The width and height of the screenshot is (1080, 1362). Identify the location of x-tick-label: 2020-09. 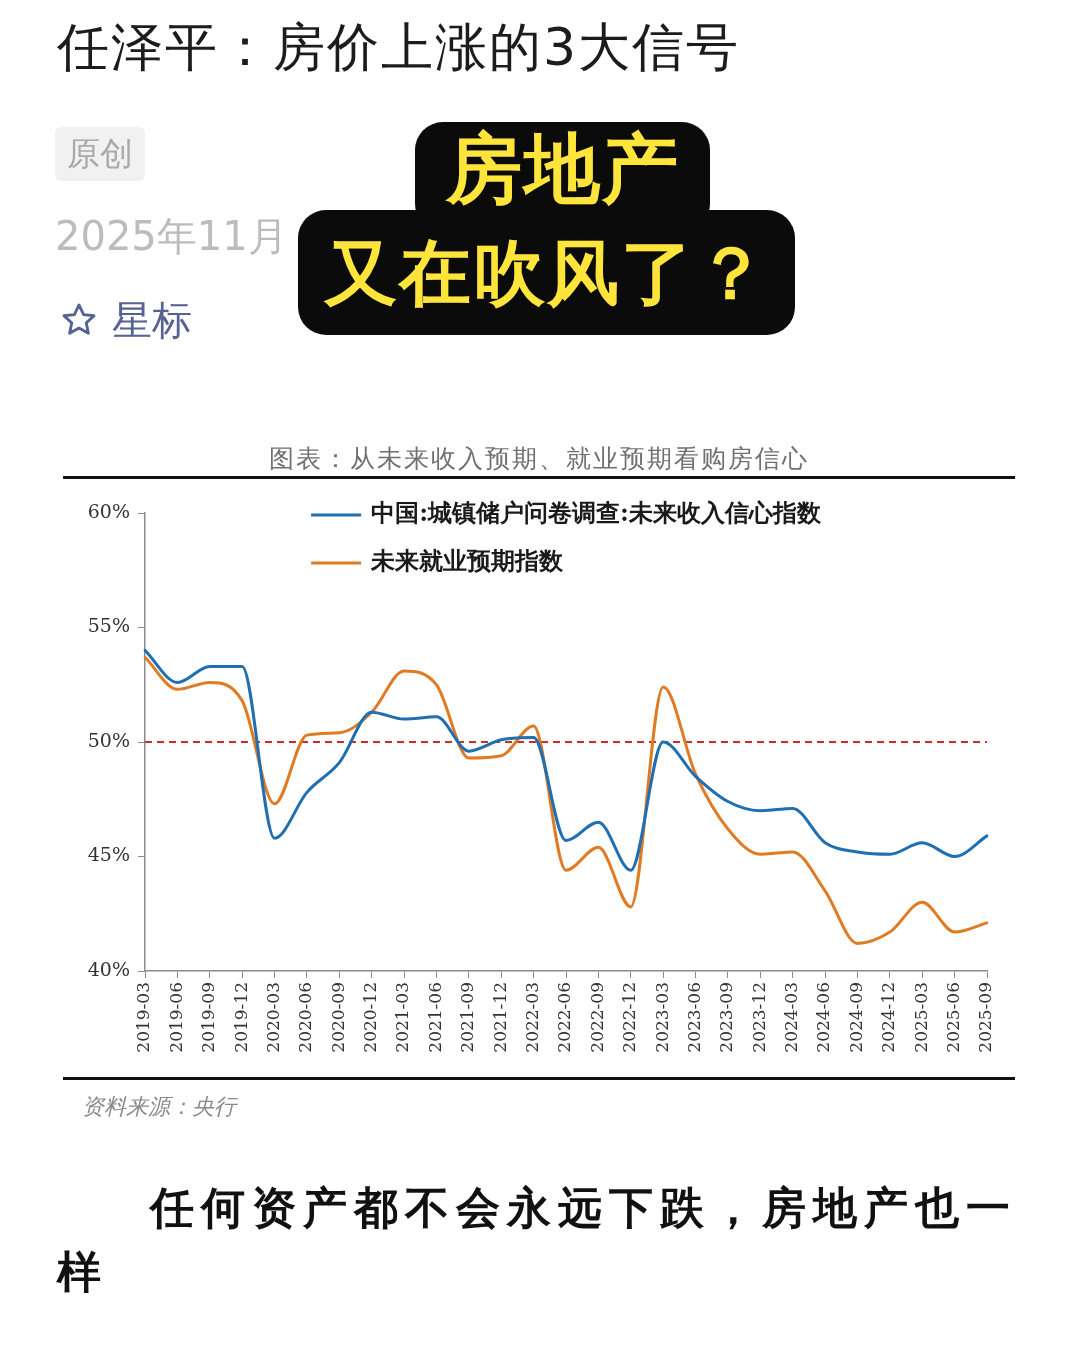
(337, 1017).